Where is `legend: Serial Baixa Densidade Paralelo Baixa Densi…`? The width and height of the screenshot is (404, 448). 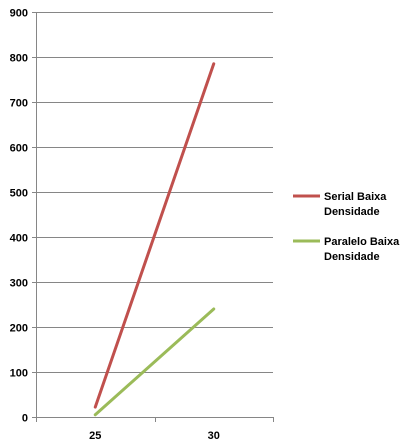 legend: Serial Baixa Densidade Paralelo Baixa Densi… is located at coordinates (346, 227).